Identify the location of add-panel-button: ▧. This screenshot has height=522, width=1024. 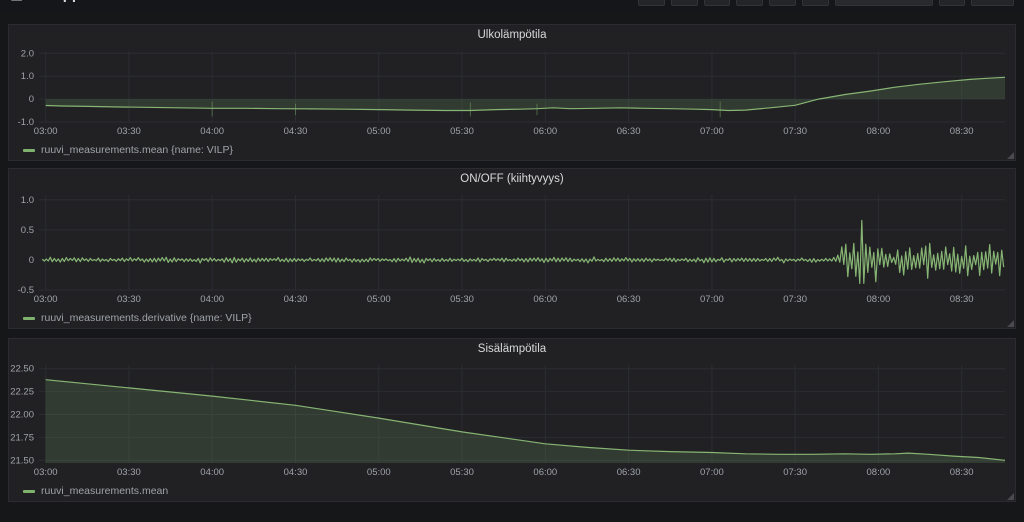
(651, 3).